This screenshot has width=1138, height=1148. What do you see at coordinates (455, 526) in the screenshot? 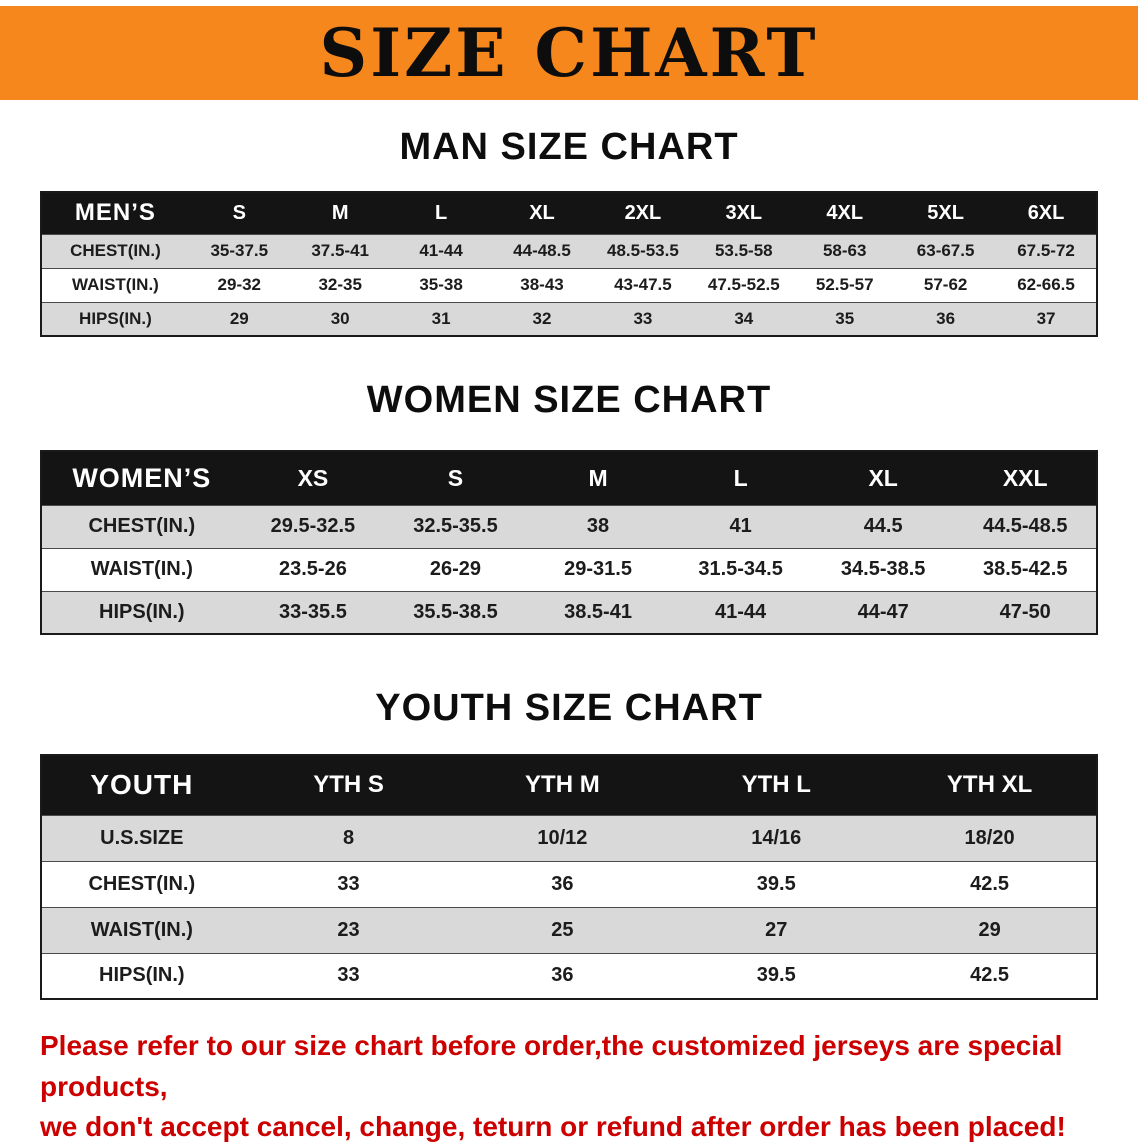
I see `value-cell: 32.5-35.5` at bounding box center [455, 526].